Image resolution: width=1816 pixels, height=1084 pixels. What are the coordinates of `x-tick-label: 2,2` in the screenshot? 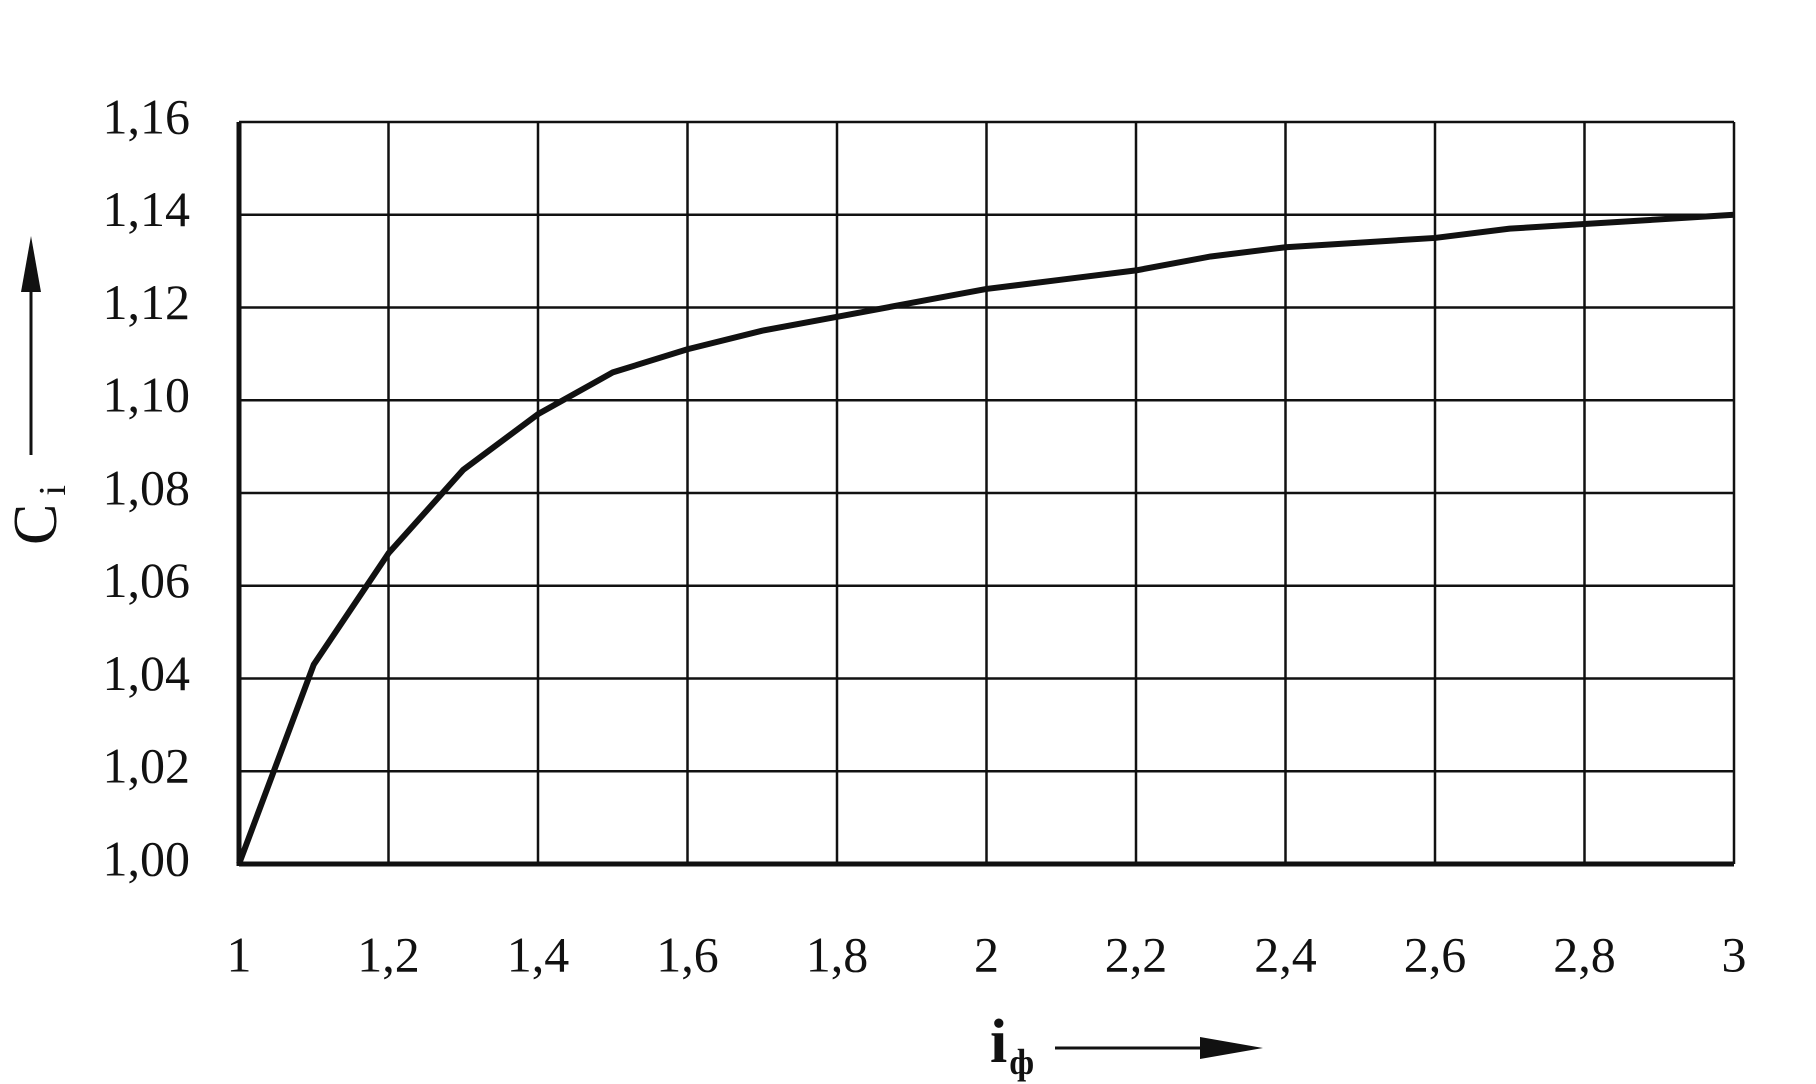 It's located at (1136, 954).